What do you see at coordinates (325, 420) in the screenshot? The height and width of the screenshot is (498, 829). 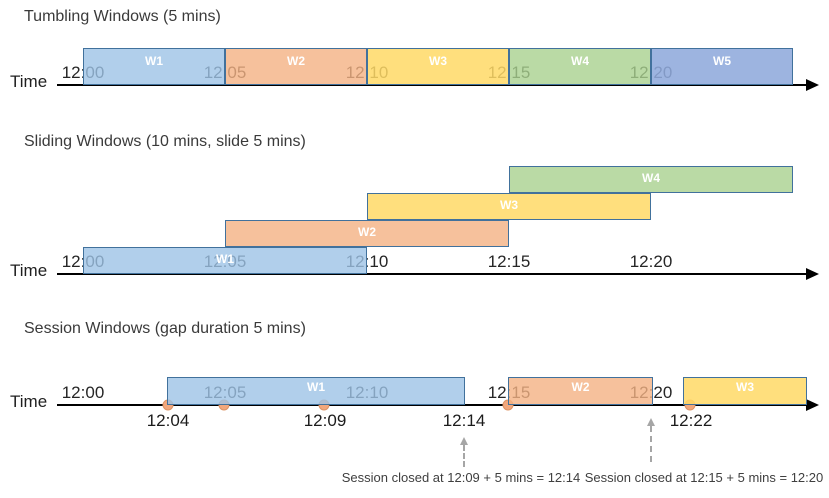 I see `event-time-label: 12:09` at bounding box center [325, 420].